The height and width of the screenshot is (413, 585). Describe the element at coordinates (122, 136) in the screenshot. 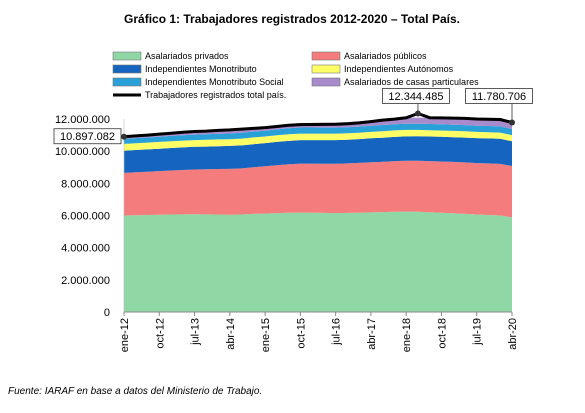

I see `annotation-leader` at that location.